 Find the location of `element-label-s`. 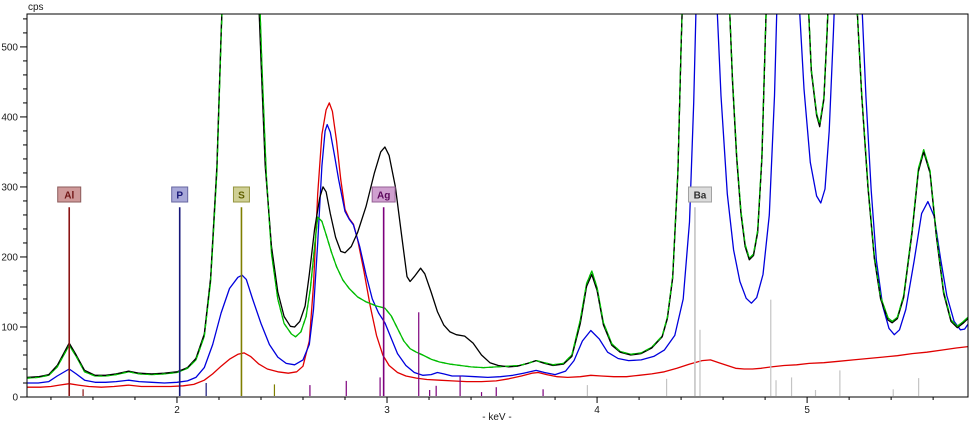

element-label-s is located at coordinates (241, 194).